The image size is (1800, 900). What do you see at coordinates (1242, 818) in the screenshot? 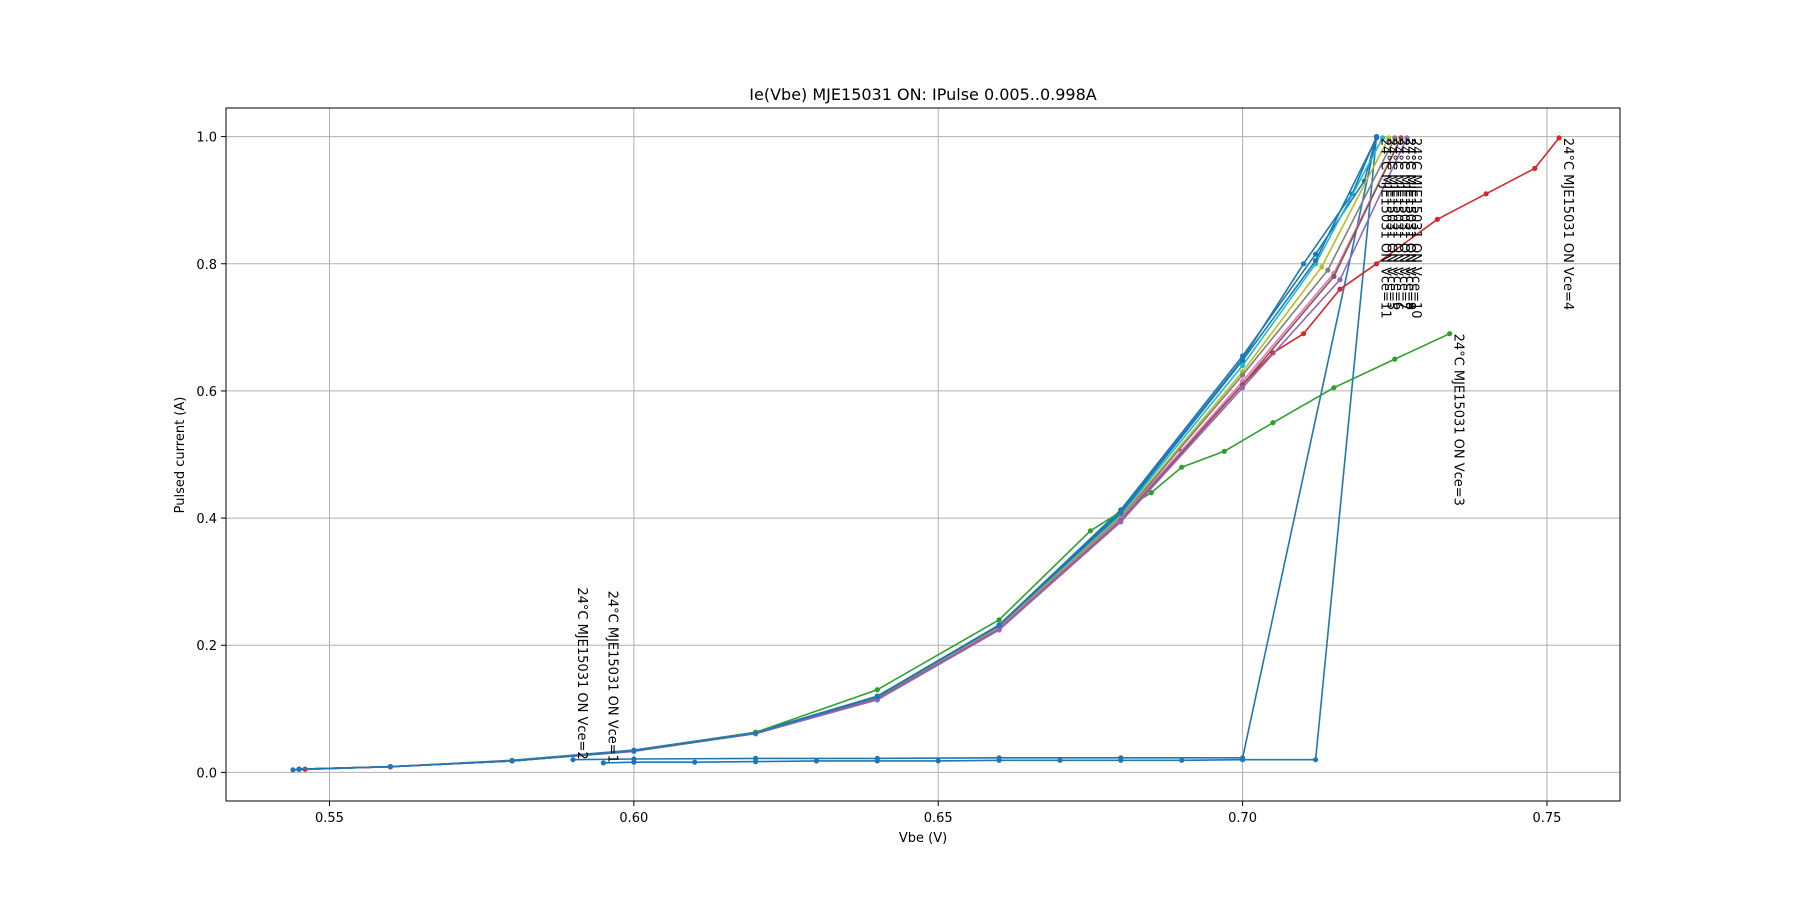
I see `x-tick-label: 0.70` at bounding box center [1242, 818].